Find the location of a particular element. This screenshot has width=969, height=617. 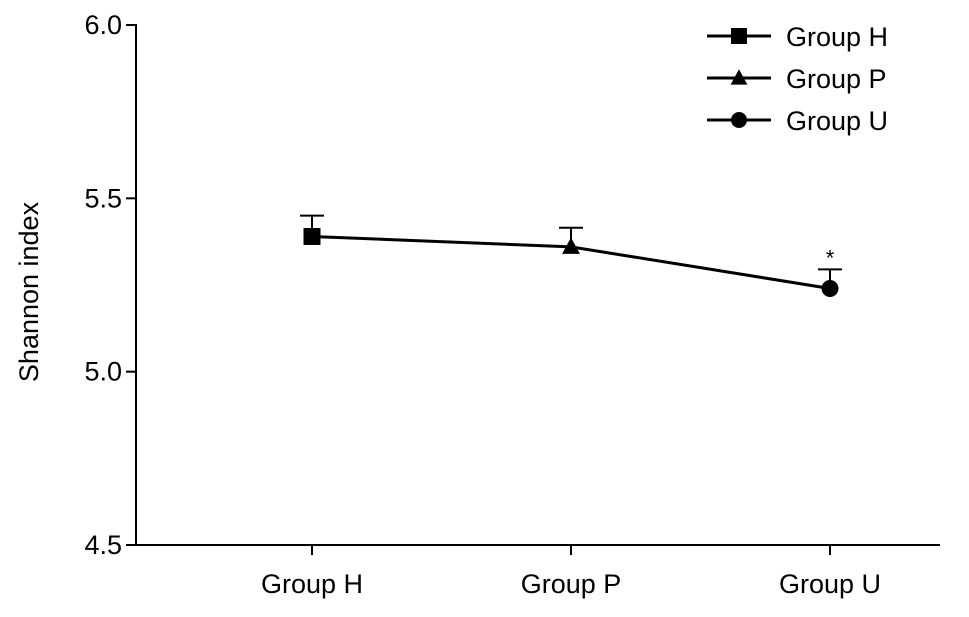

x-tick-label: Group H is located at coordinates (312, 584).